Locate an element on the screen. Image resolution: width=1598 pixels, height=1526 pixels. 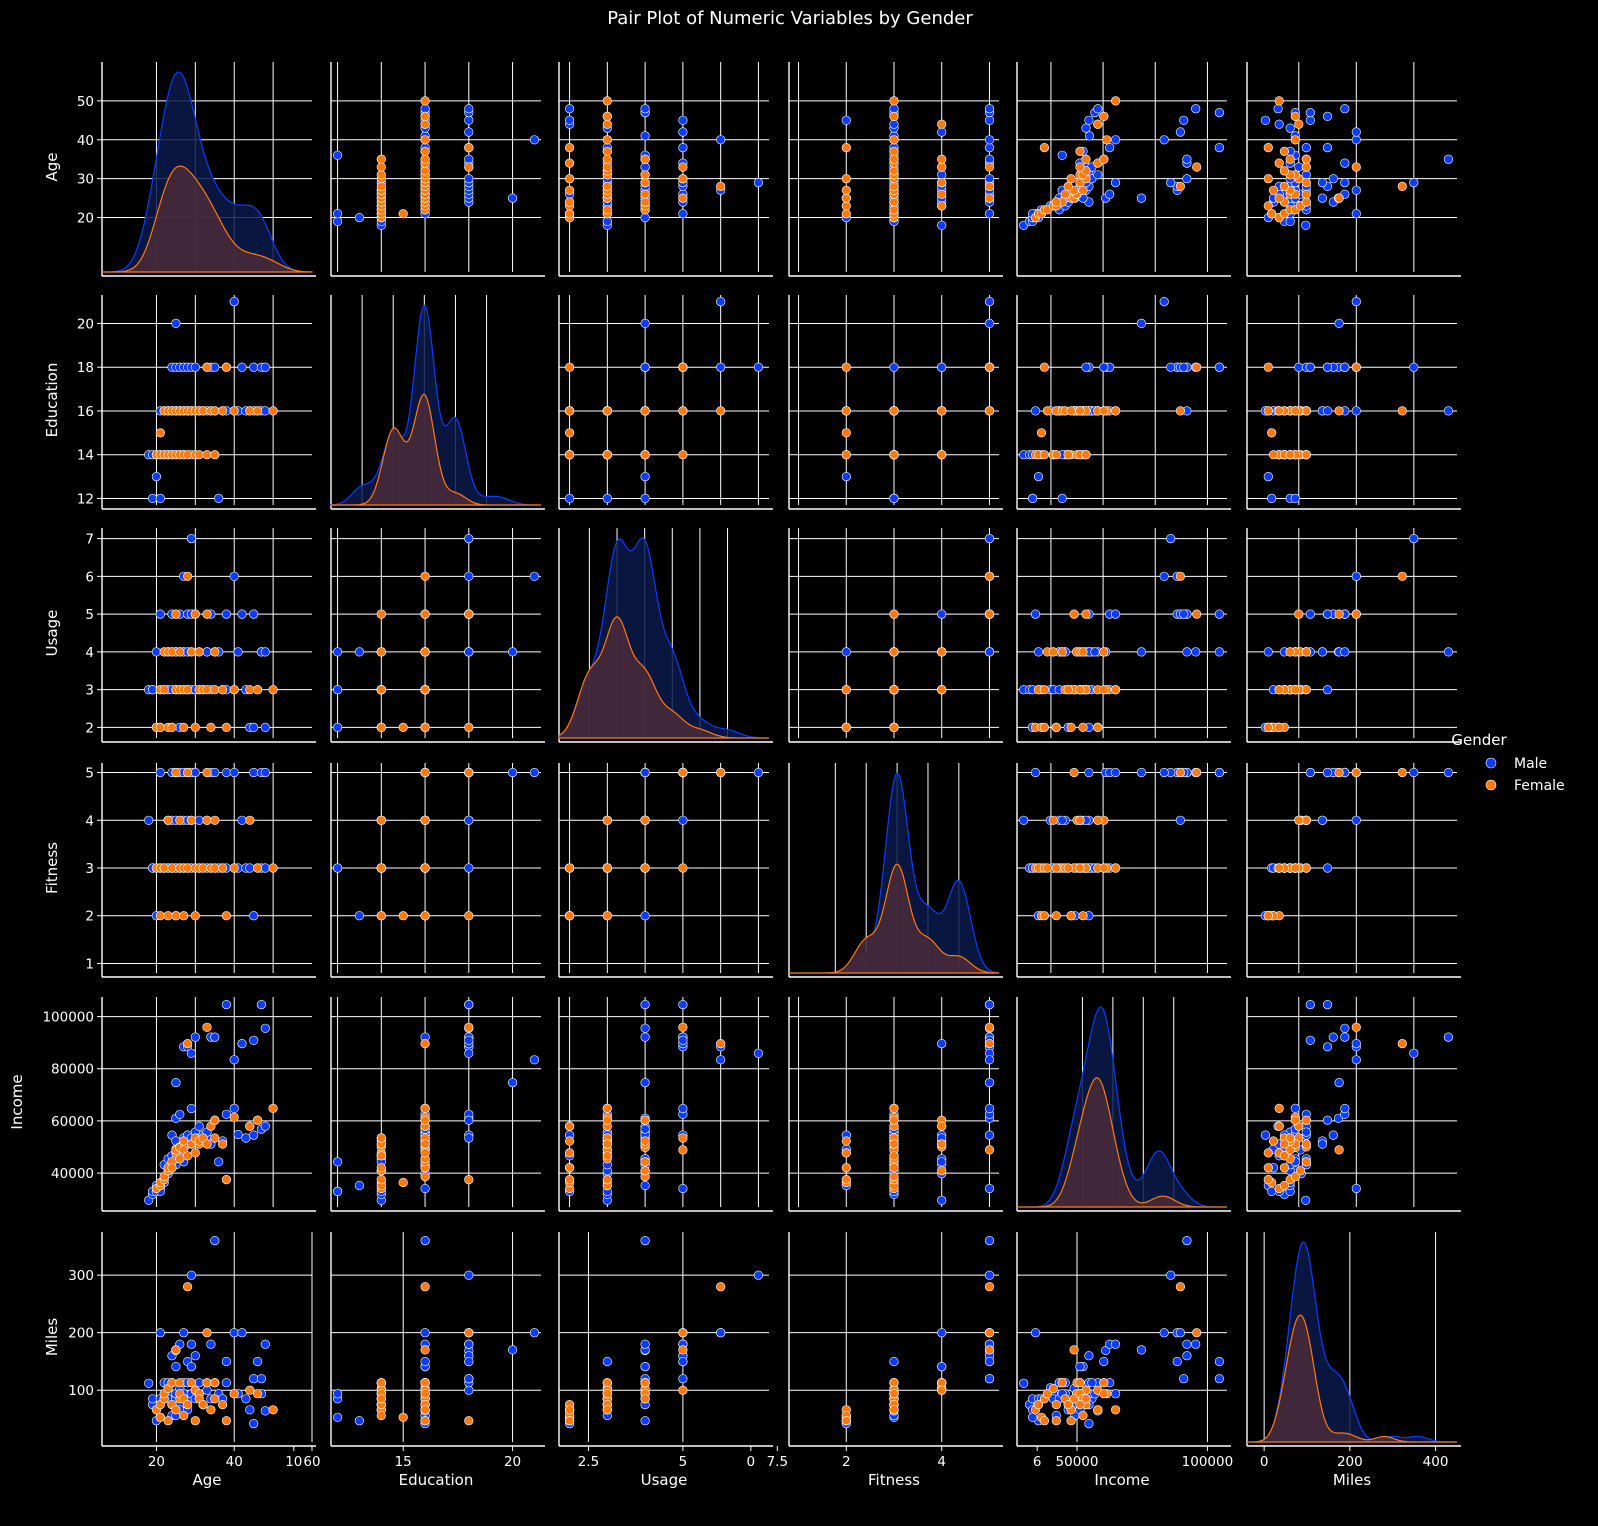
panel-miles-vs-age: 100 200 300 Miles 20 40 60 Age is located at coordinates (182, 1360).